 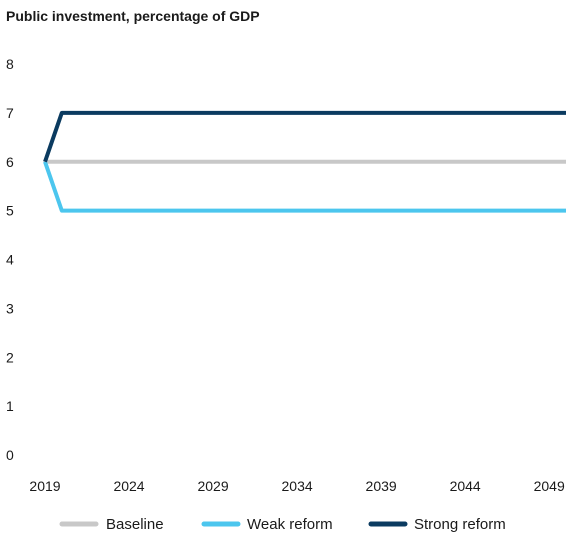 I want to click on y-tick-label: 5, so click(x=10, y=211).